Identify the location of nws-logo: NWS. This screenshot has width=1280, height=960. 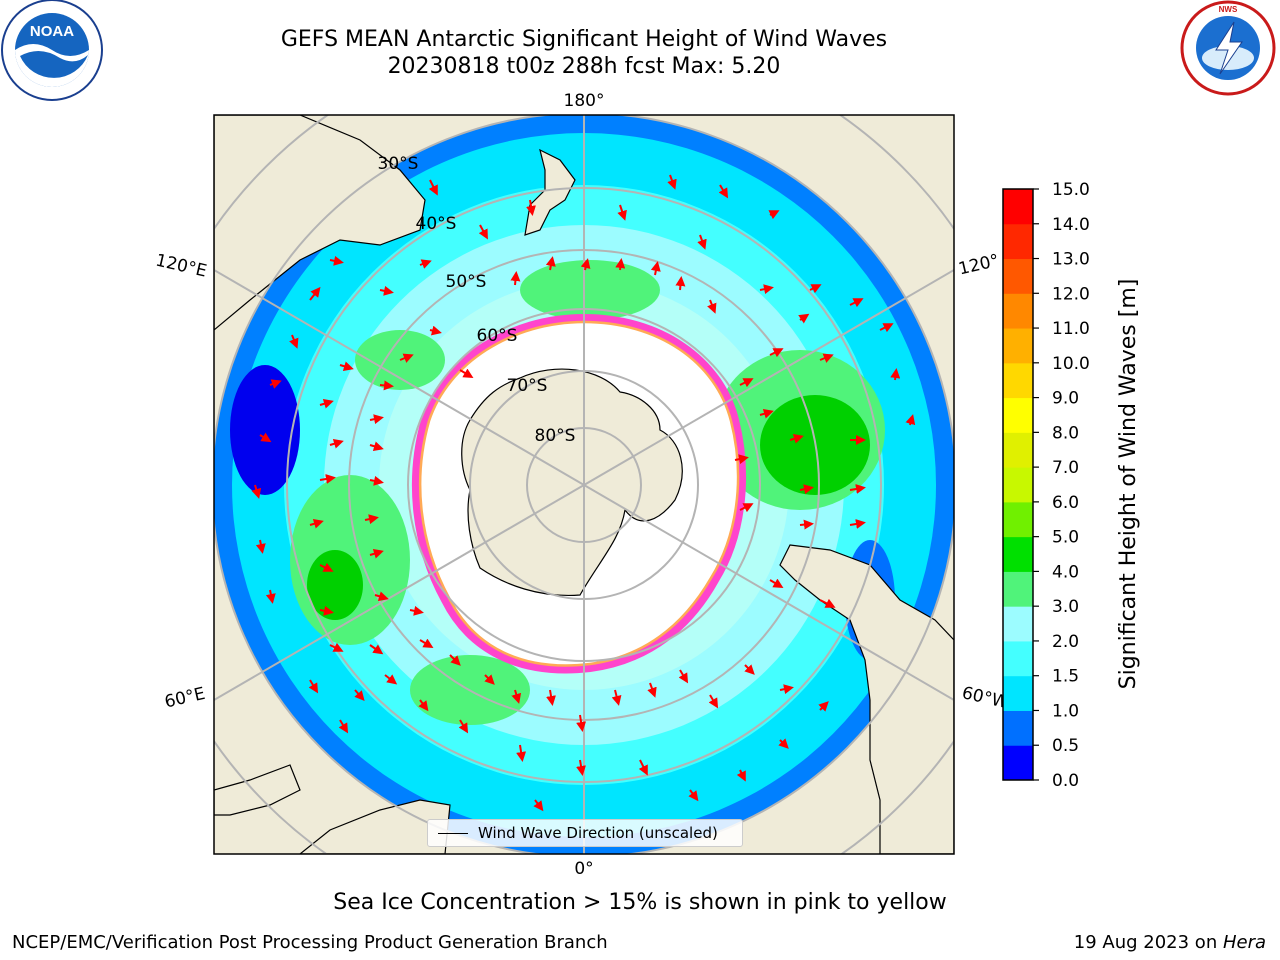
(1228, 48).